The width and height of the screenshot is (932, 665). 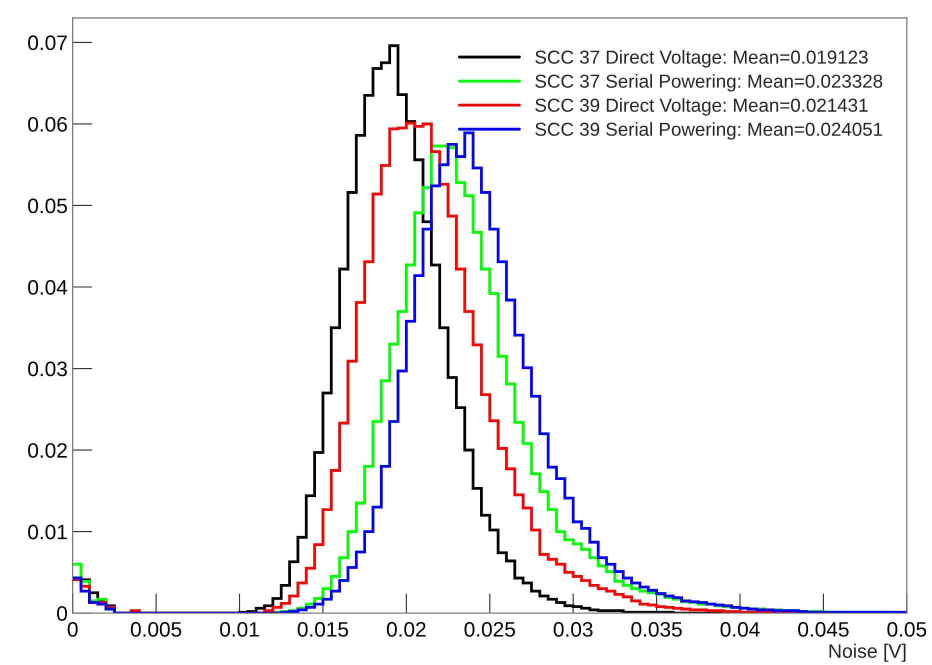 I want to click on x-tick-label: 0.02, so click(x=406, y=629).